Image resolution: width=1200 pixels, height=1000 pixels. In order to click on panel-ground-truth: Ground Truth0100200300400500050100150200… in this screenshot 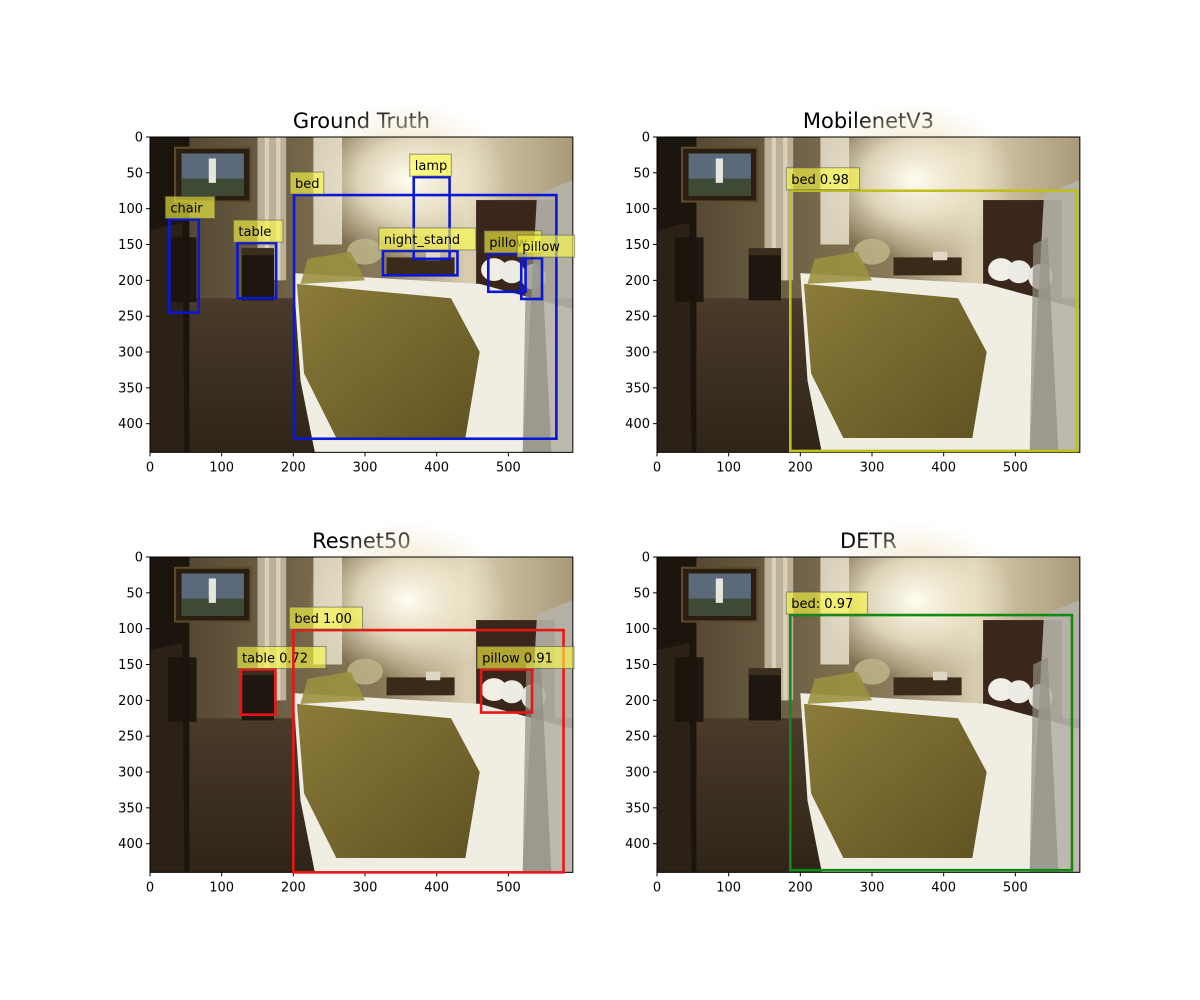, I will do `click(347, 287)`.